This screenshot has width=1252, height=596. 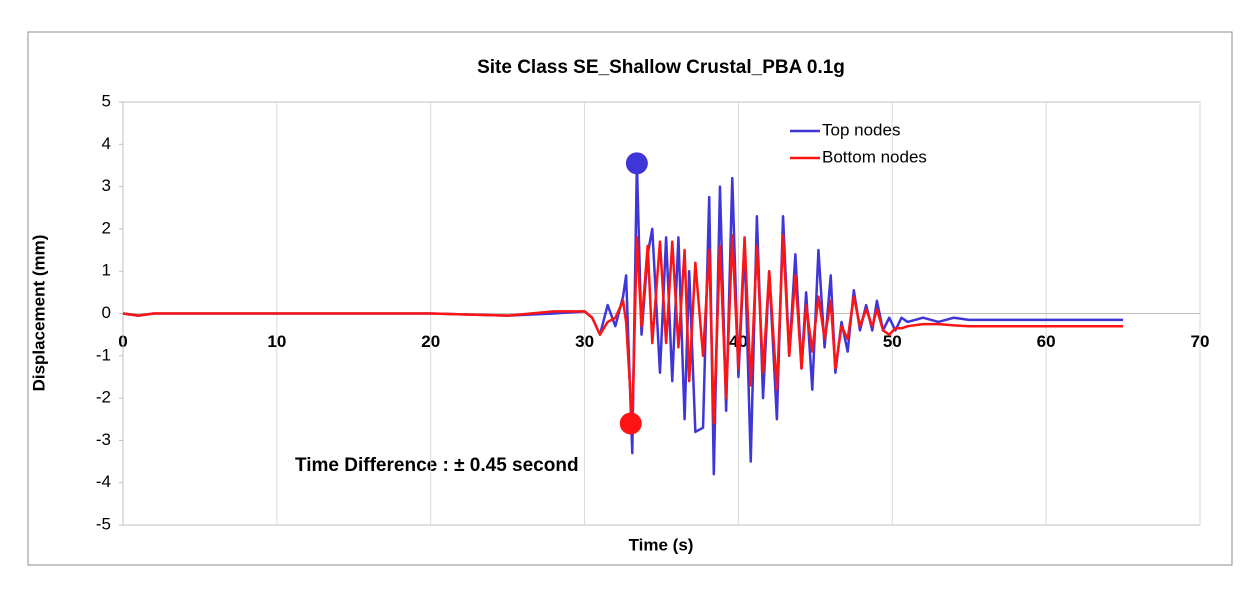 I want to click on x-axis-label: Time (s), so click(x=661, y=544).